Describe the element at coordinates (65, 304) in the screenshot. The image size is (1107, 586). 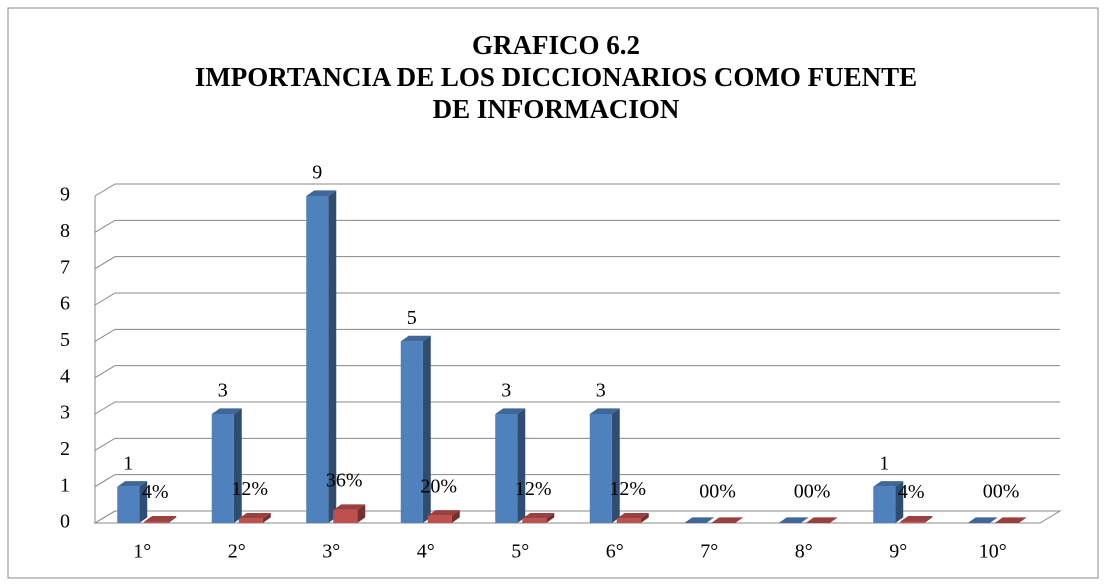
I see `y-tick-label: 6` at that location.